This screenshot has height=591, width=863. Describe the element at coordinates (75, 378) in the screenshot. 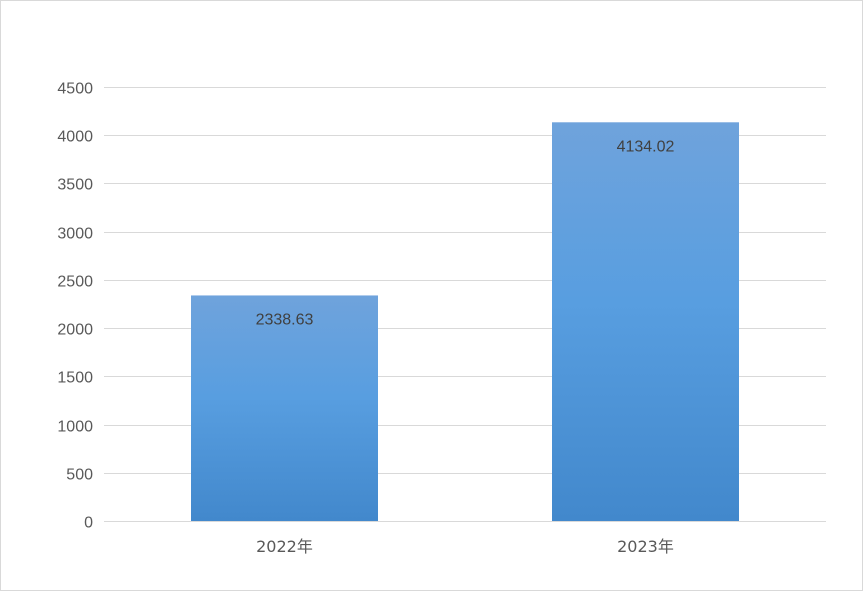

I see `y-tick-label: 1500` at that location.